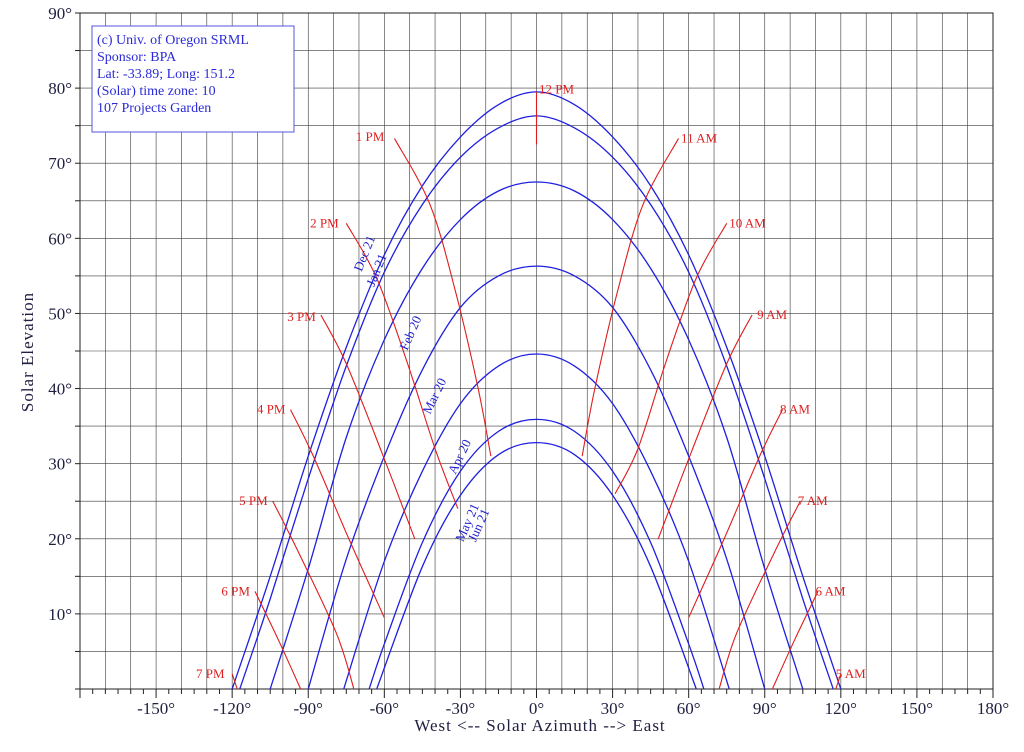 This screenshot has height=752, width=1024. Describe the element at coordinates (459, 456) in the screenshot. I see `date-label-apr-20: Apr 20` at that location.